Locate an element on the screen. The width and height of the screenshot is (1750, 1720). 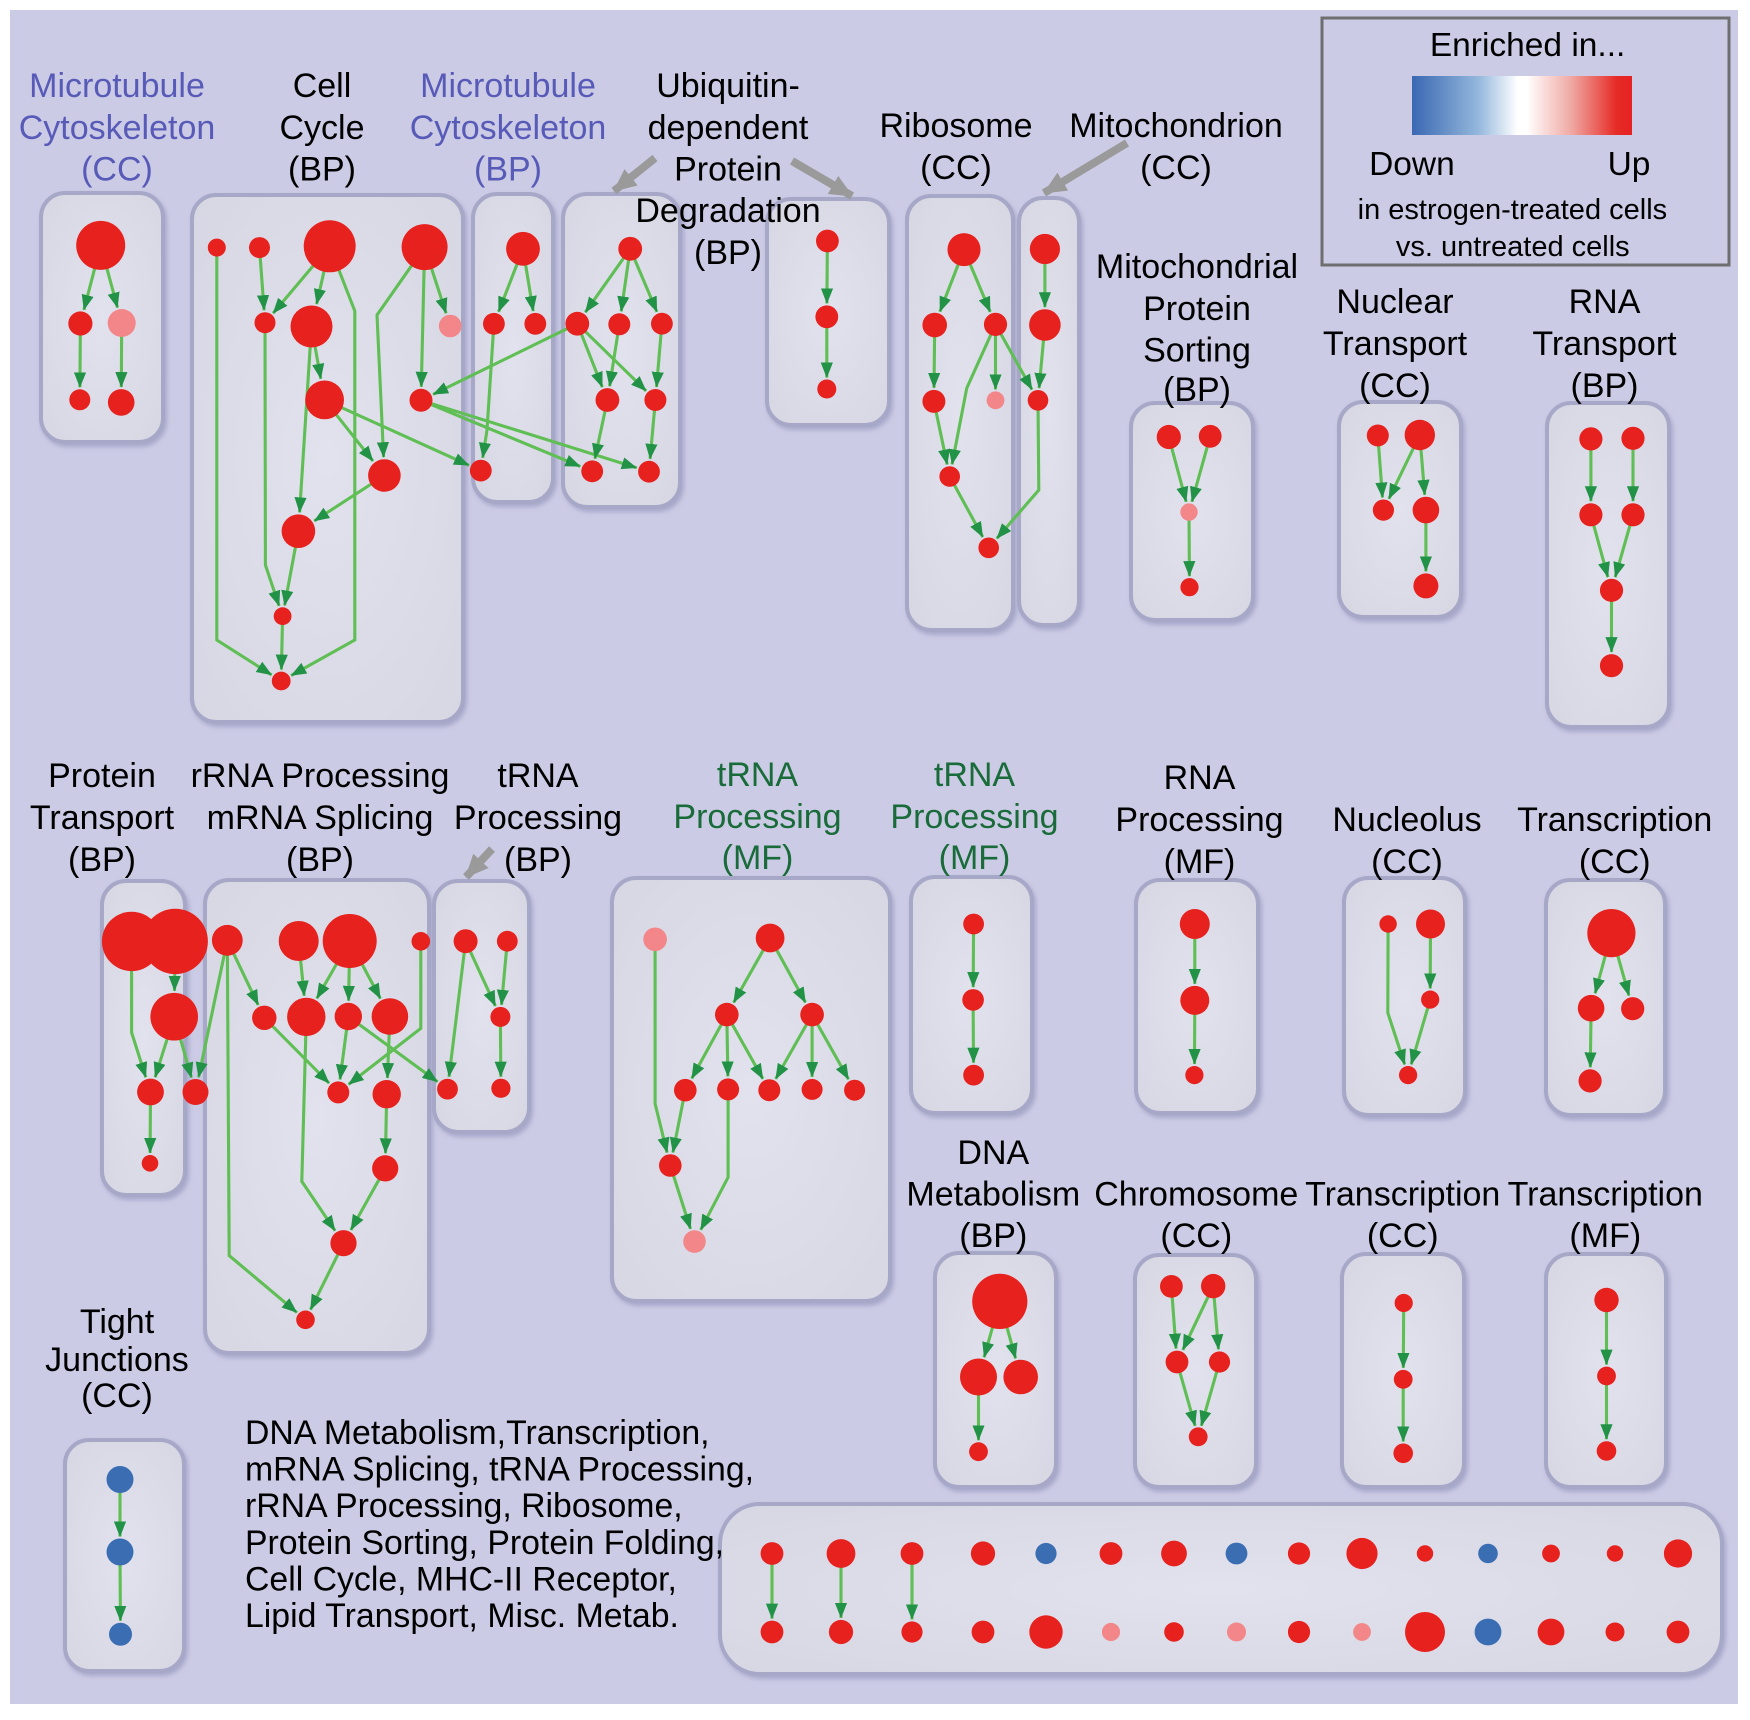
svg-text: Chromosome is located at coordinates (1196, 1195).